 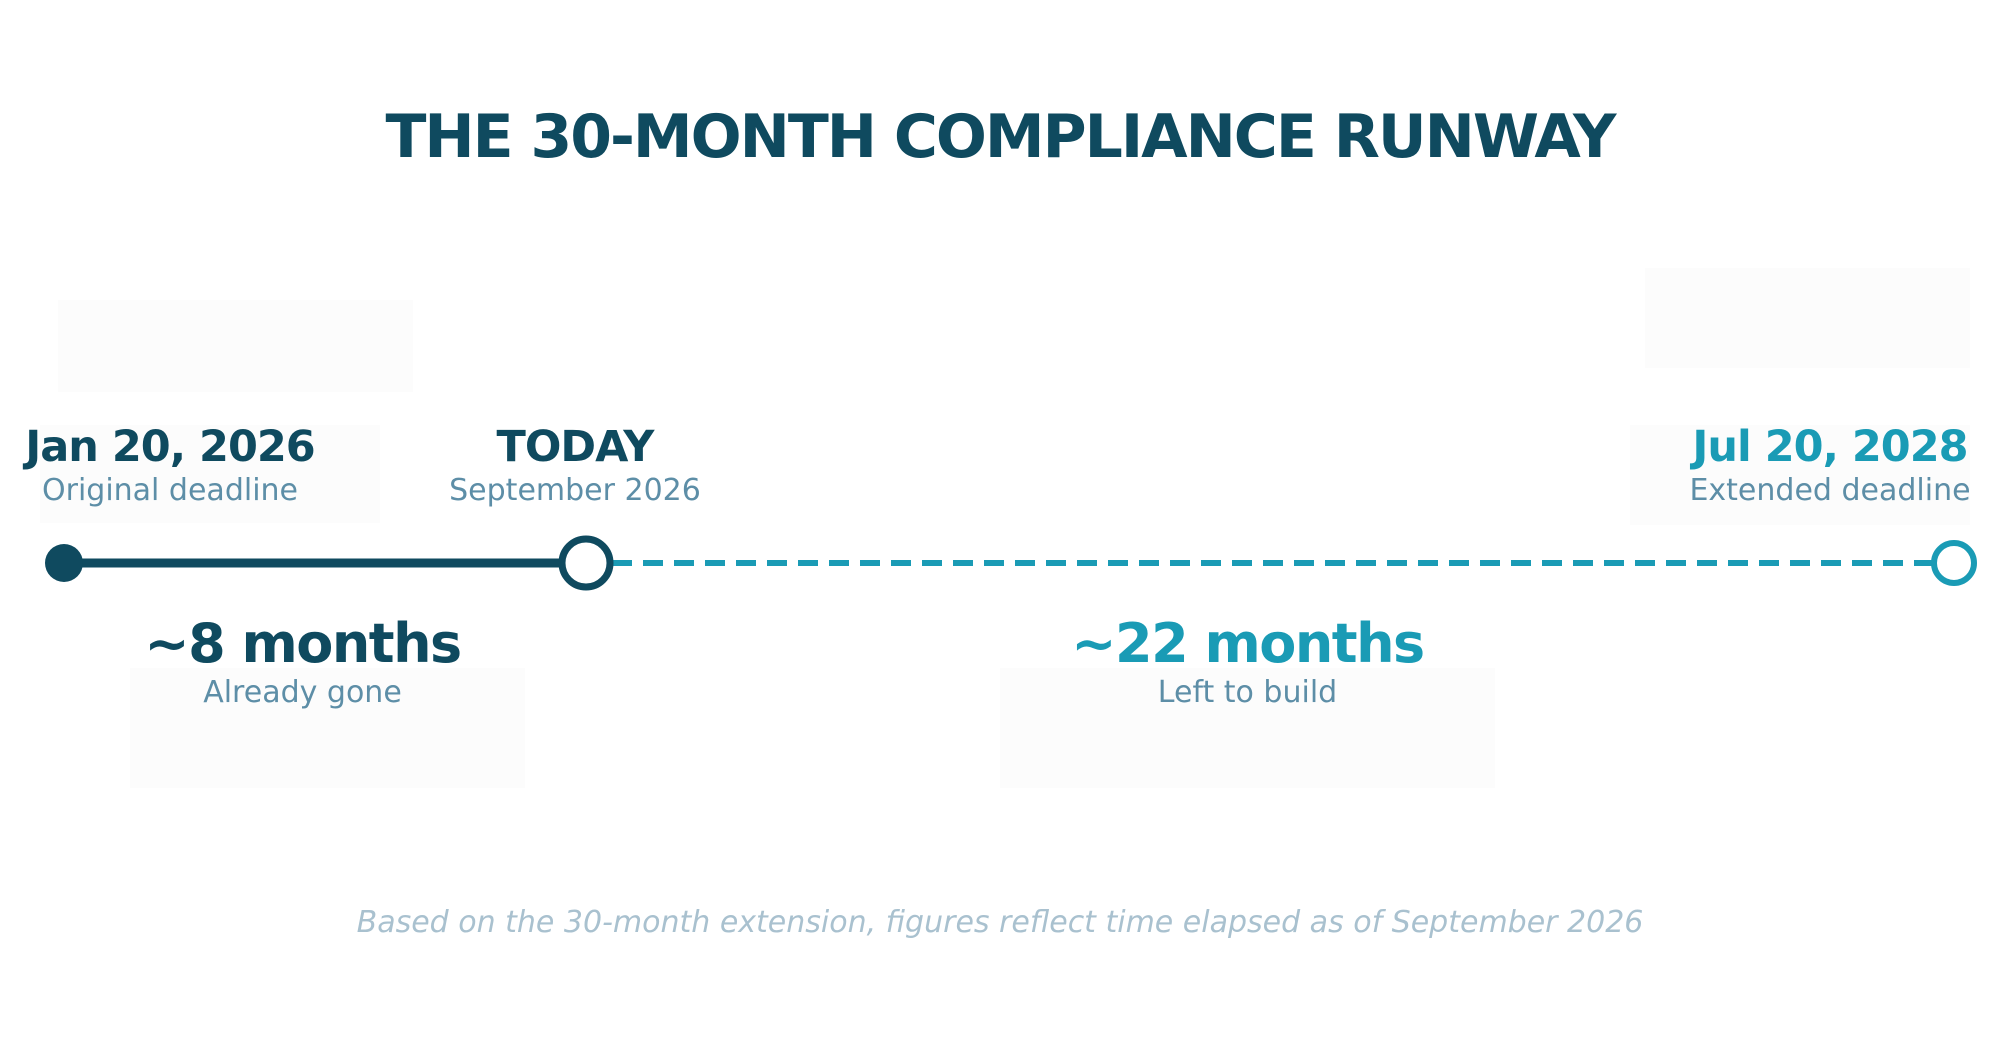 What do you see at coordinates (1247, 693) in the screenshot?
I see `span-description: Left to build` at bounding box center [1247, 693].